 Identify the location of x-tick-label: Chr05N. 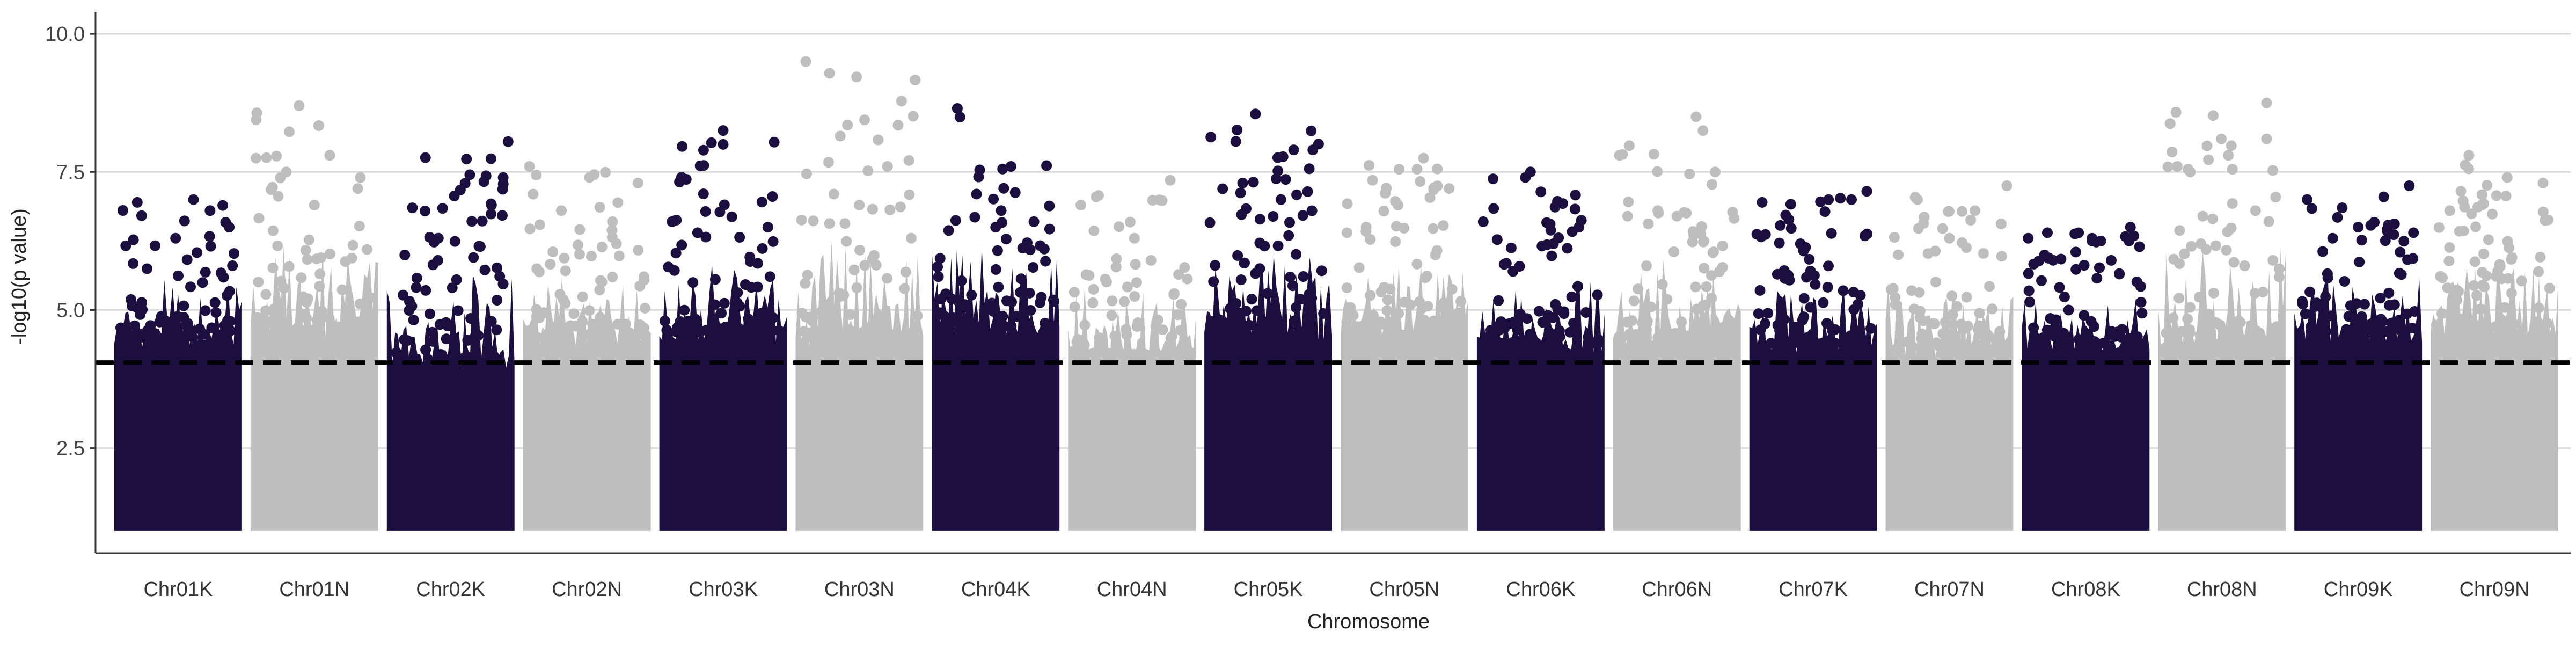
(1404, 589).